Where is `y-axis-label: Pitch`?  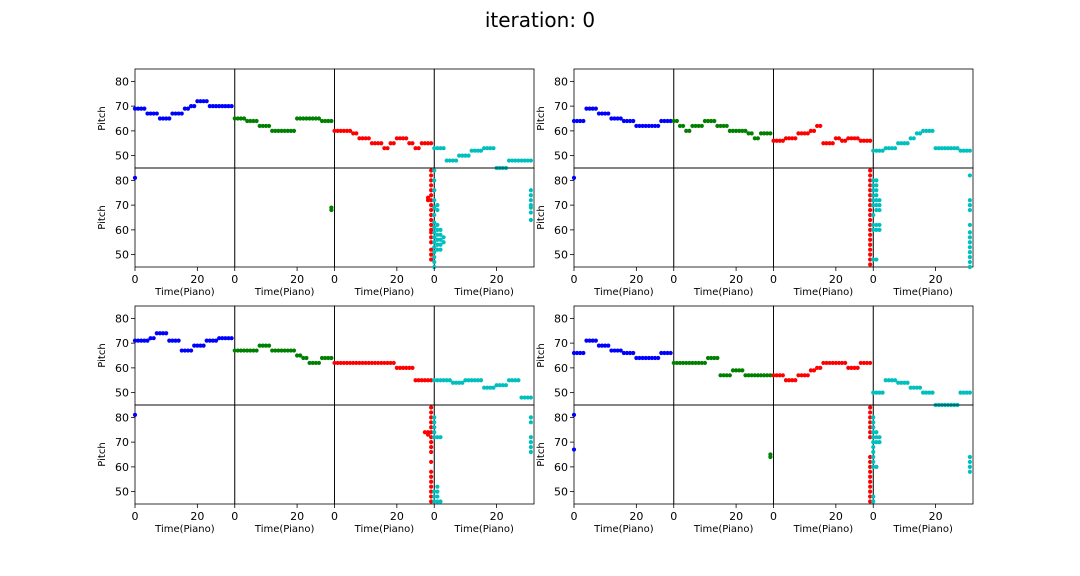
y-axis-label: Pitch is located at coordinates (541, 355).